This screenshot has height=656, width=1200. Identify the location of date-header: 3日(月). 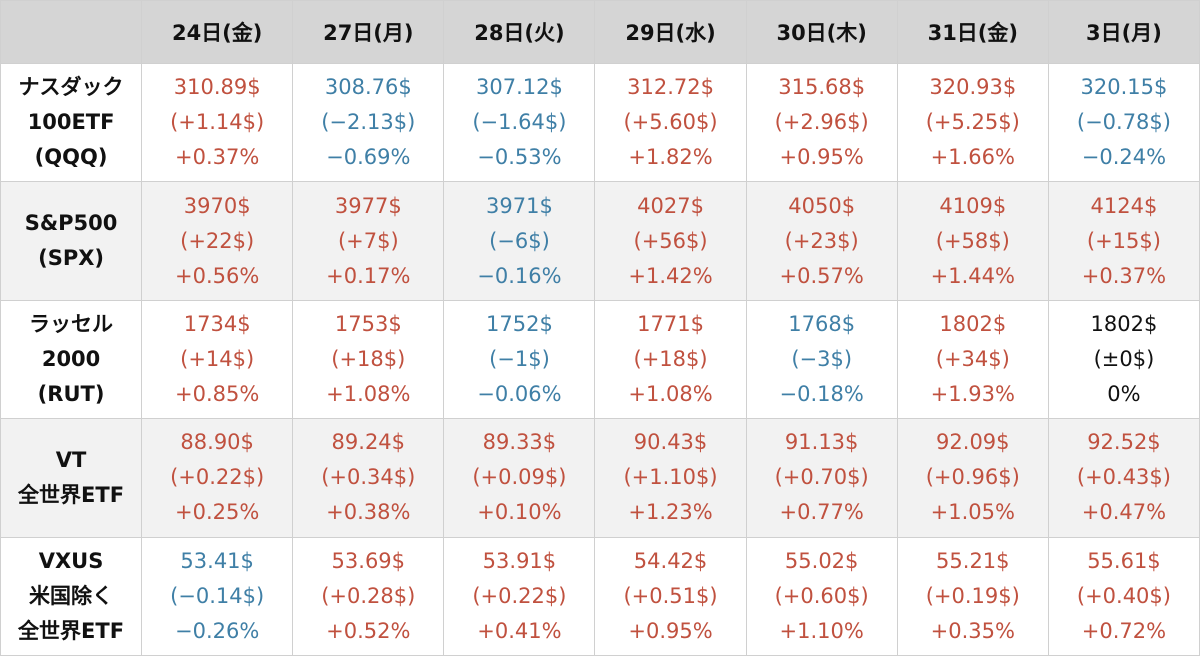
(1123, 32).